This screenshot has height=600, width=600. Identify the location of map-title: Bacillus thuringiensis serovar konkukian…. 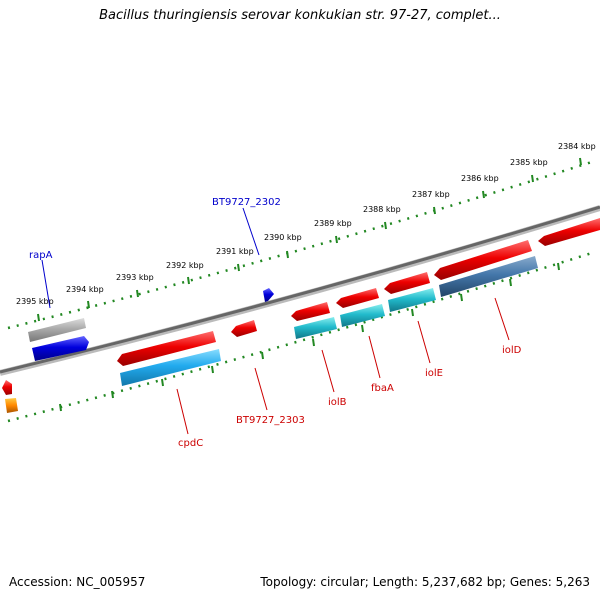
(300, 15).